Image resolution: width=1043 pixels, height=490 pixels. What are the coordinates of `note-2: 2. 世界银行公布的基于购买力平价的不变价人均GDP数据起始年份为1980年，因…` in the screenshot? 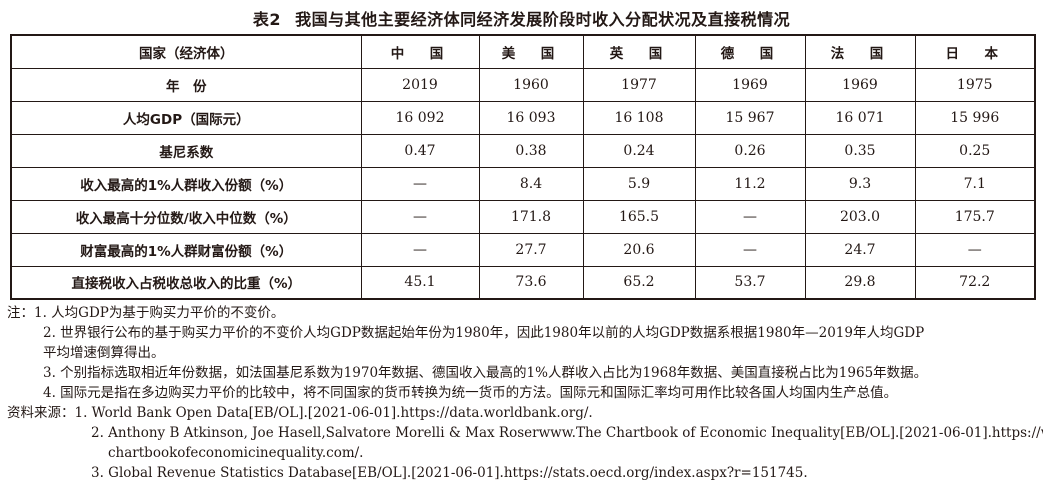 It's located at (484, 333).